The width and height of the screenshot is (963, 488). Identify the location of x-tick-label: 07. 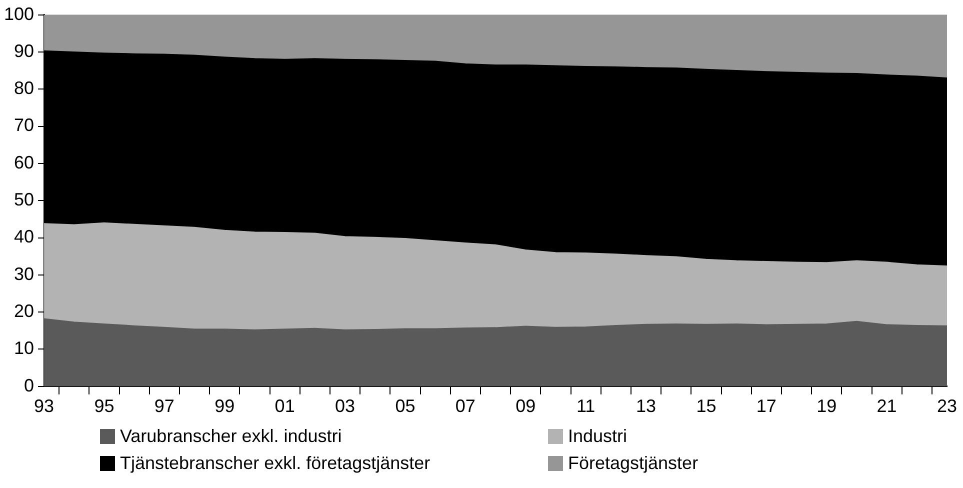
(465, 406).